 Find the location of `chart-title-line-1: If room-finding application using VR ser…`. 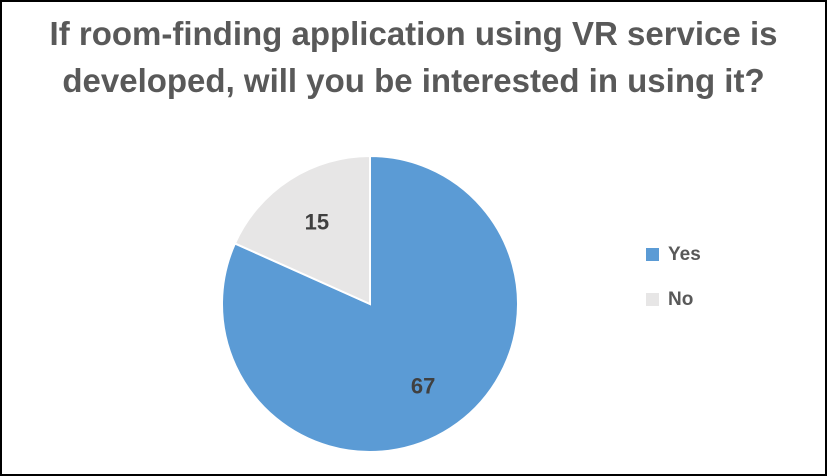

chart-title-line-1: If room-finding application using VR ser… is located at coordinates (413, 33).